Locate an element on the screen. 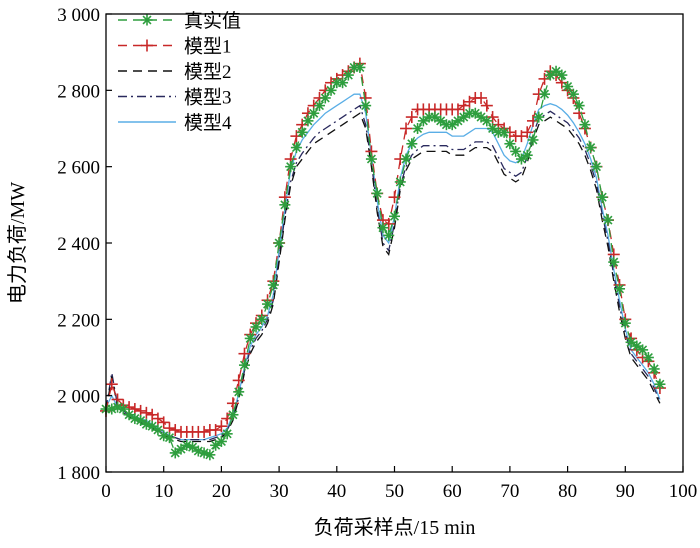 The image size is (700, 548). y-tick-label: 2 200 is located at coordinates (78, 320).